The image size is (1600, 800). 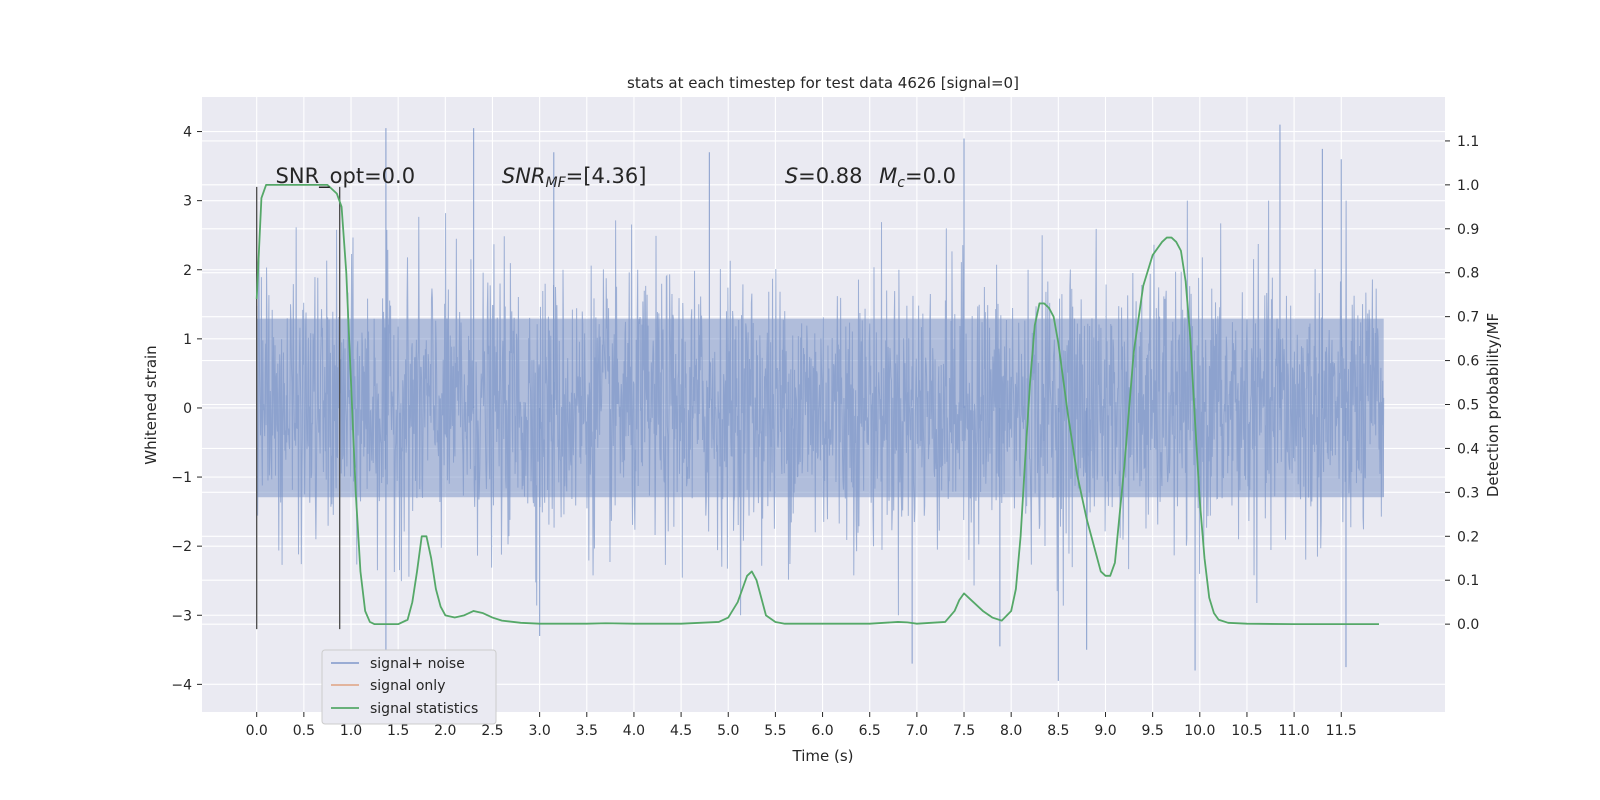 What do you see at coordinates (1468, 230) in the screenshot?
I see `y2-tick-label: 0.9` at bounding box center [1468, 230].